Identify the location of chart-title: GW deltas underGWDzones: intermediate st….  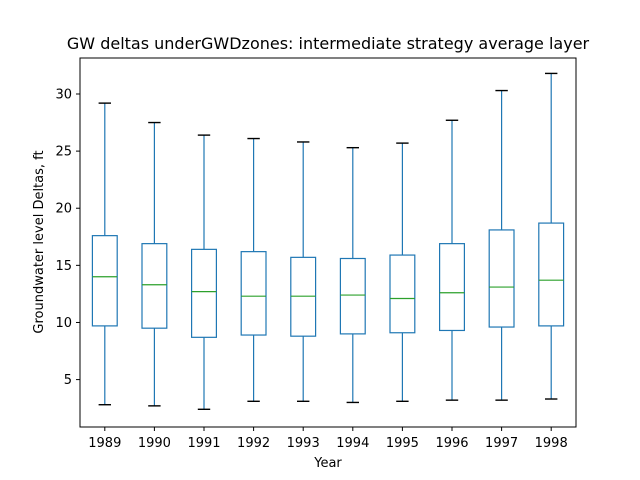
(328, 43).